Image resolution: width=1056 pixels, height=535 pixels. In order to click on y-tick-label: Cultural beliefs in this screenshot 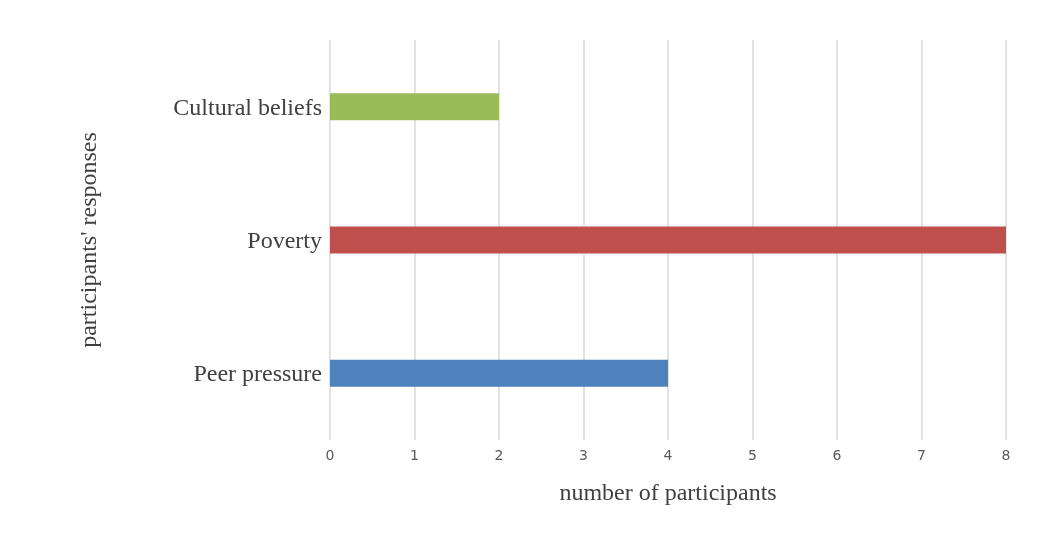, I will do `click(247, 106)`.